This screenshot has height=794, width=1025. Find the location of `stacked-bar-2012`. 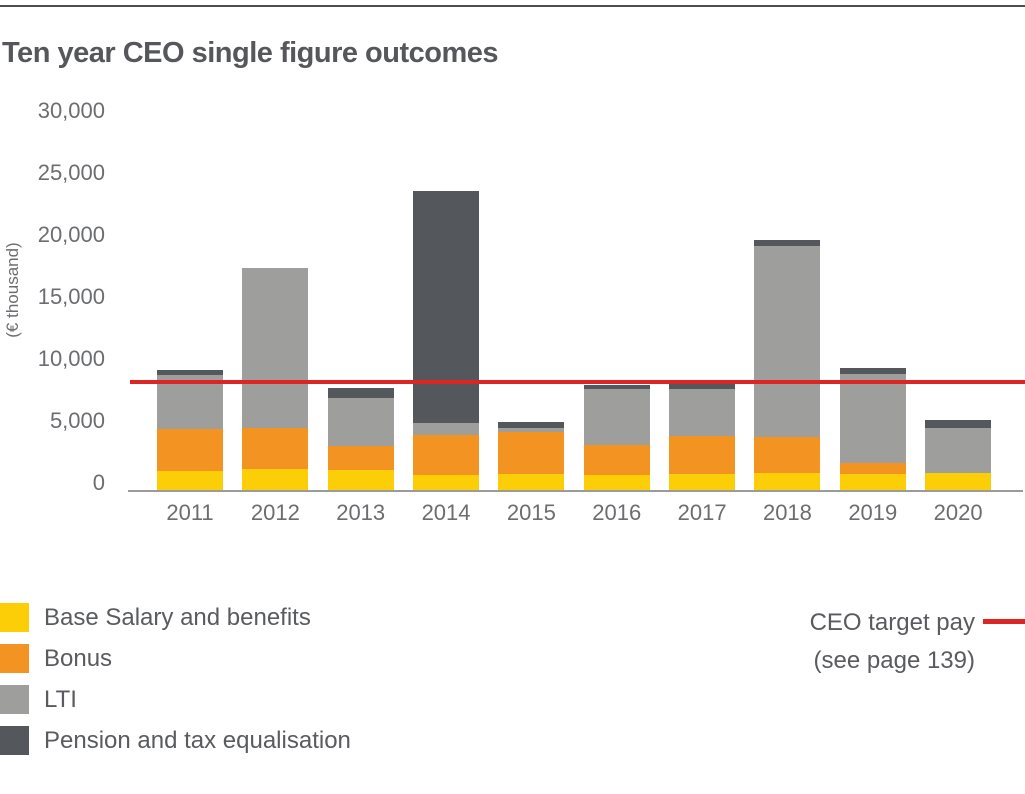

stacked-bar-2012 is located at coordinates (275, 379).